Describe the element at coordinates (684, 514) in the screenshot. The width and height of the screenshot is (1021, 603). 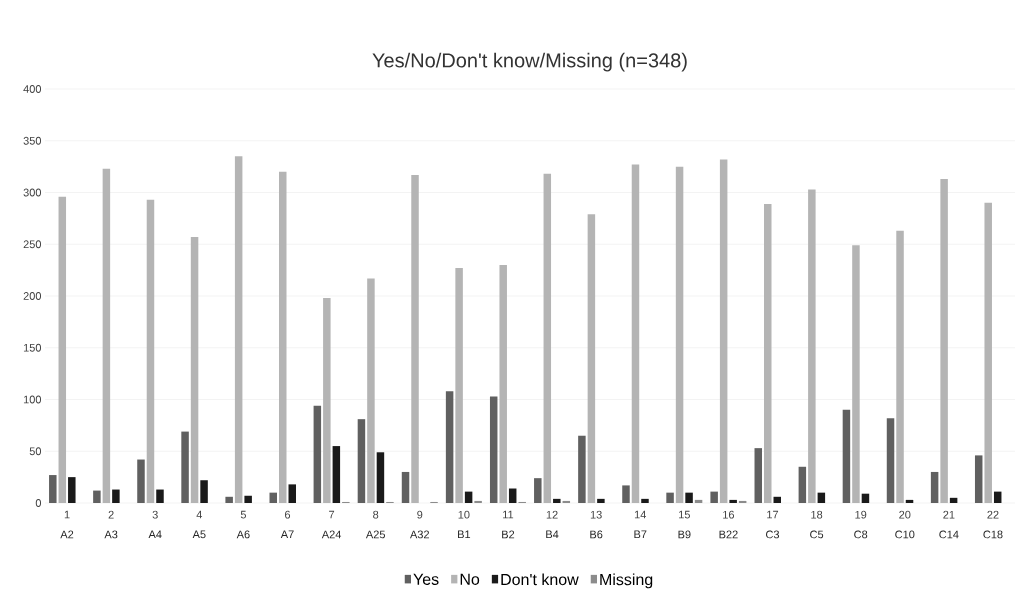
I see `x-tick-label: 15` at that location.